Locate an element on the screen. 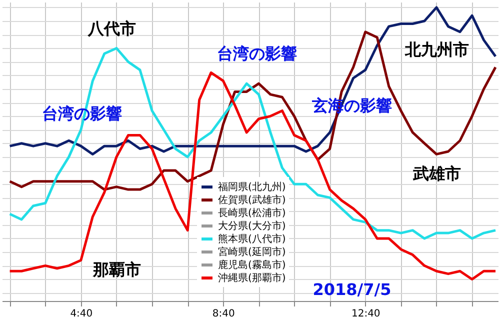  x-tick-label: 4:40 is located at coordinates (81, 314).